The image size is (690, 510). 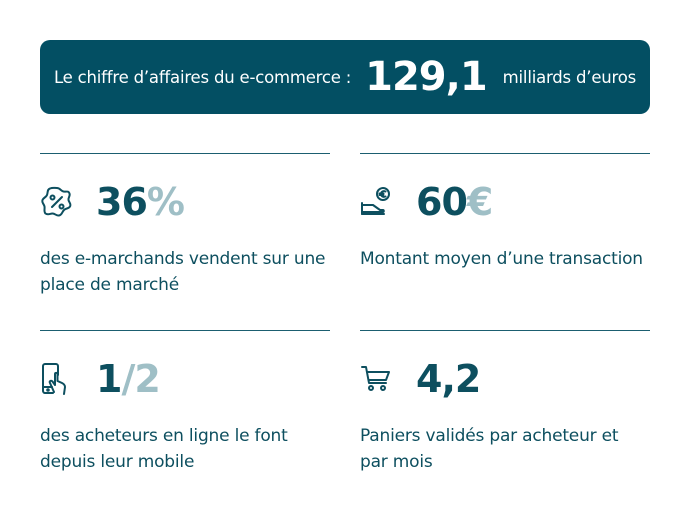 What do you see at coordinates (377, 379) in the screenshot?
I see `shopping-cart-icon` at bounding box center [377, 379].